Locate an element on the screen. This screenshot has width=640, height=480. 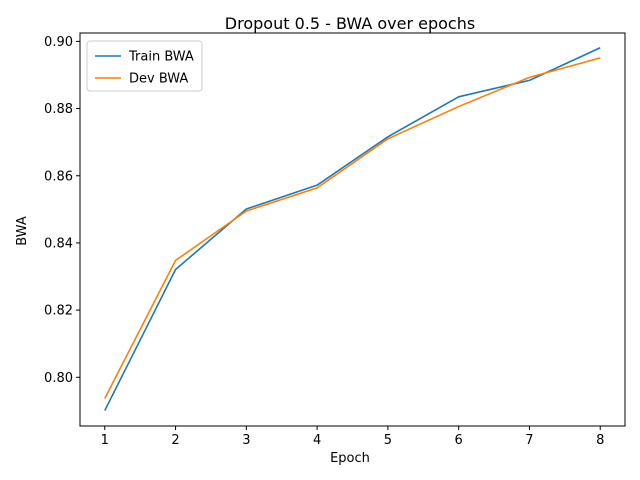
x-tick-label: 7 is located at coordinates (529, 440).